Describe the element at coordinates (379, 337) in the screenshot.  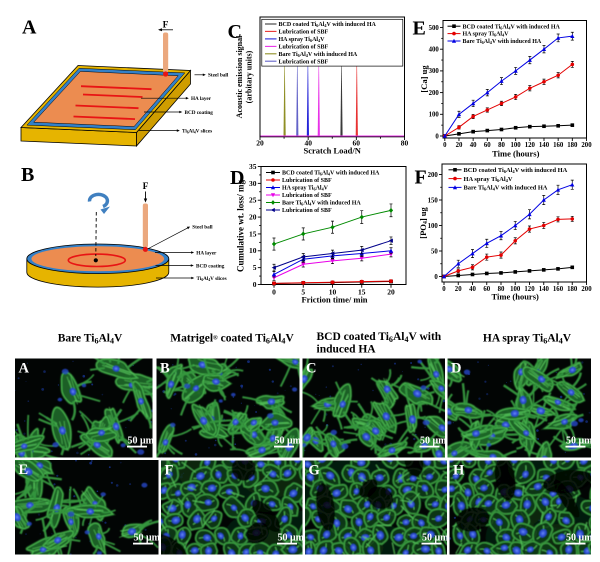
I see `svg-text: BCD coated Ti6Al4V with` at that location.